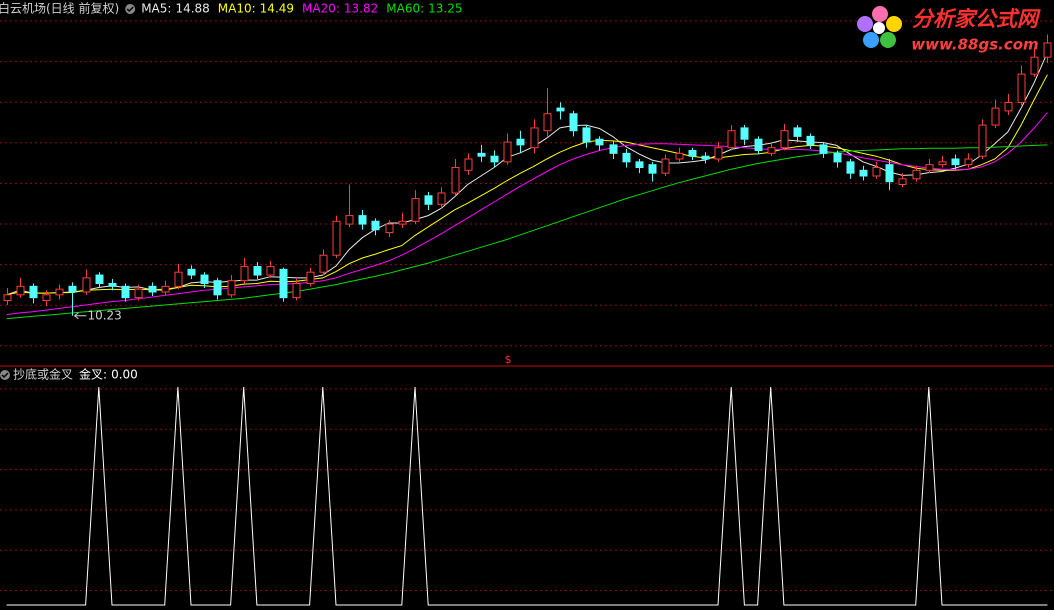 The height and width of the screenshot is (610, 1054). Describe the element at coordinates (80, 316) in the screenshot. I see `low-arrow` at that location.